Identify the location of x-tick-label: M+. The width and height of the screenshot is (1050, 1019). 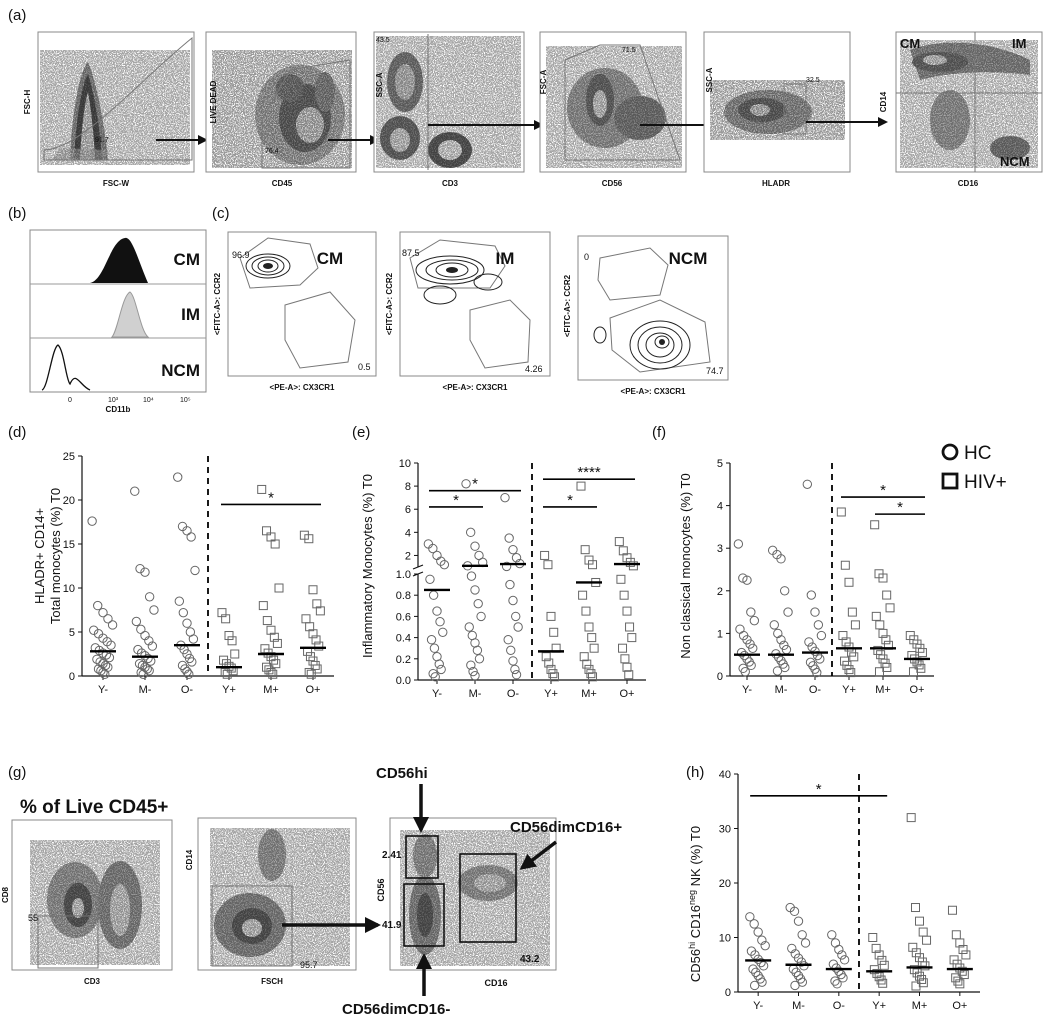
(883, 690).